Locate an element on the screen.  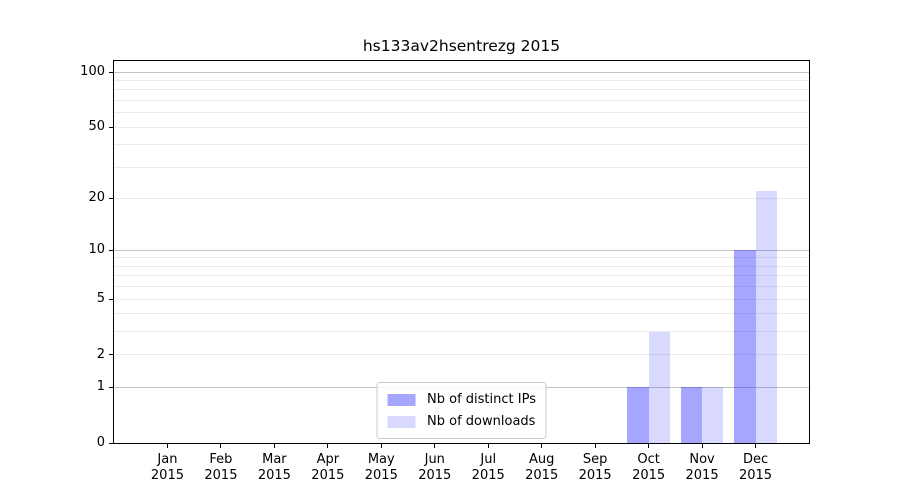
x-tick-dec is located at coordinates (756, 446).